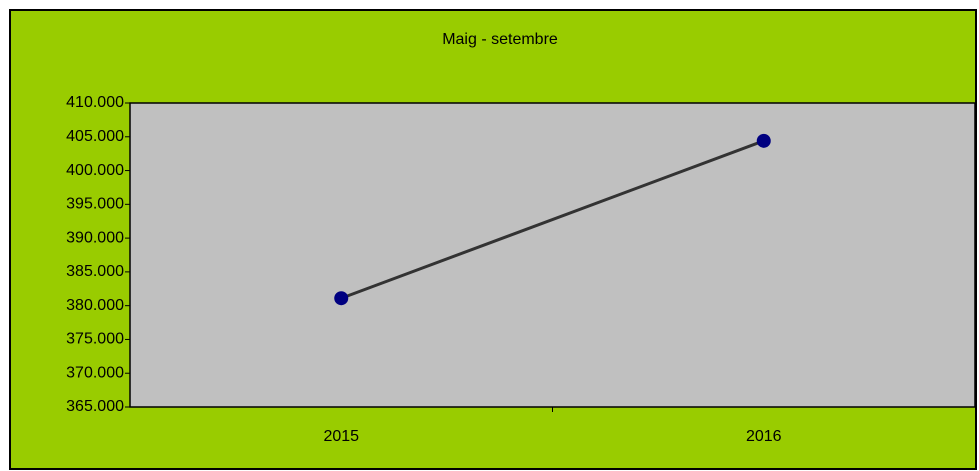 The image size is (979, 471). I want to click on y-tick-label: 395.000, so click(95, 204).